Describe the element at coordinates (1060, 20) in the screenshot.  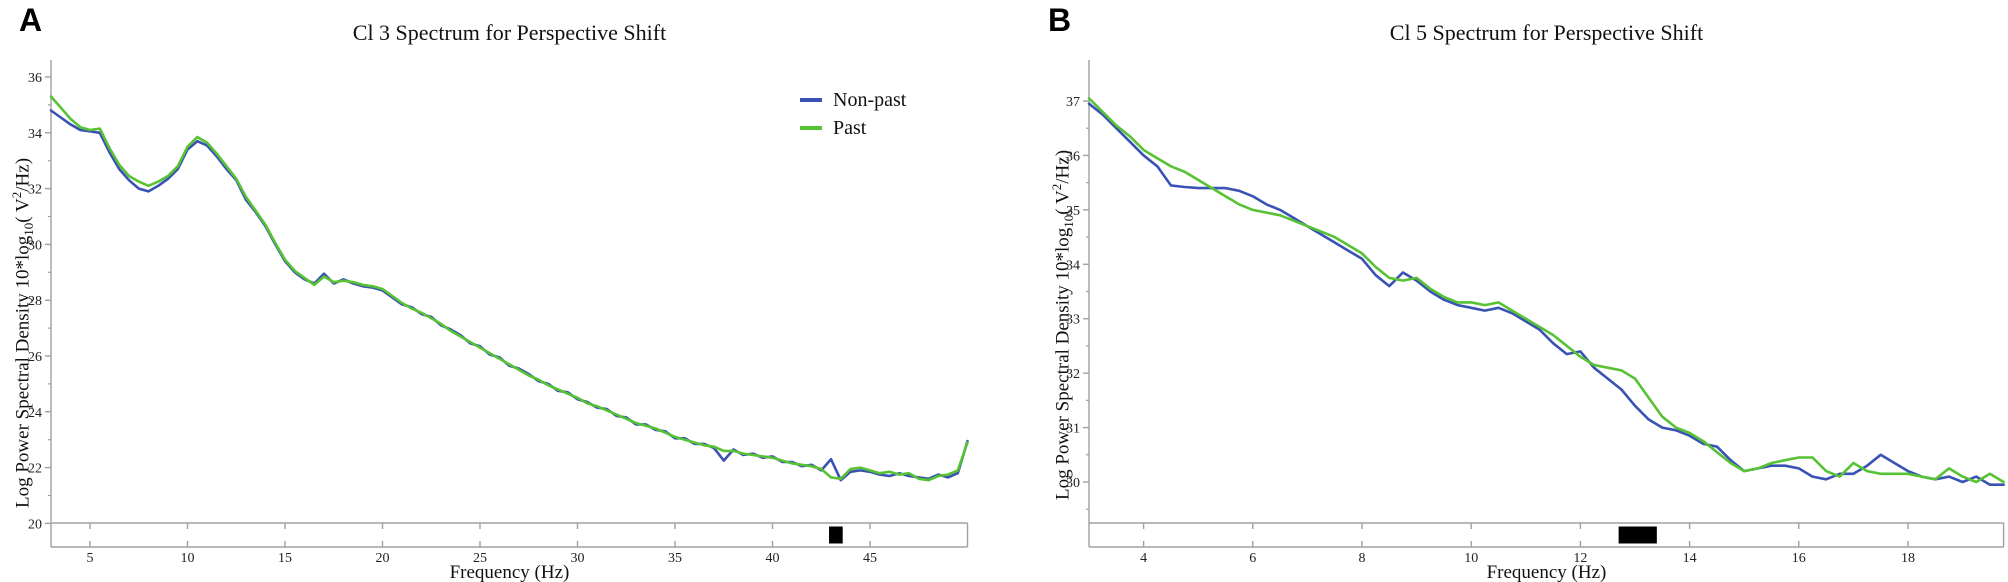
I see `panel-b-letter: B` at that location.